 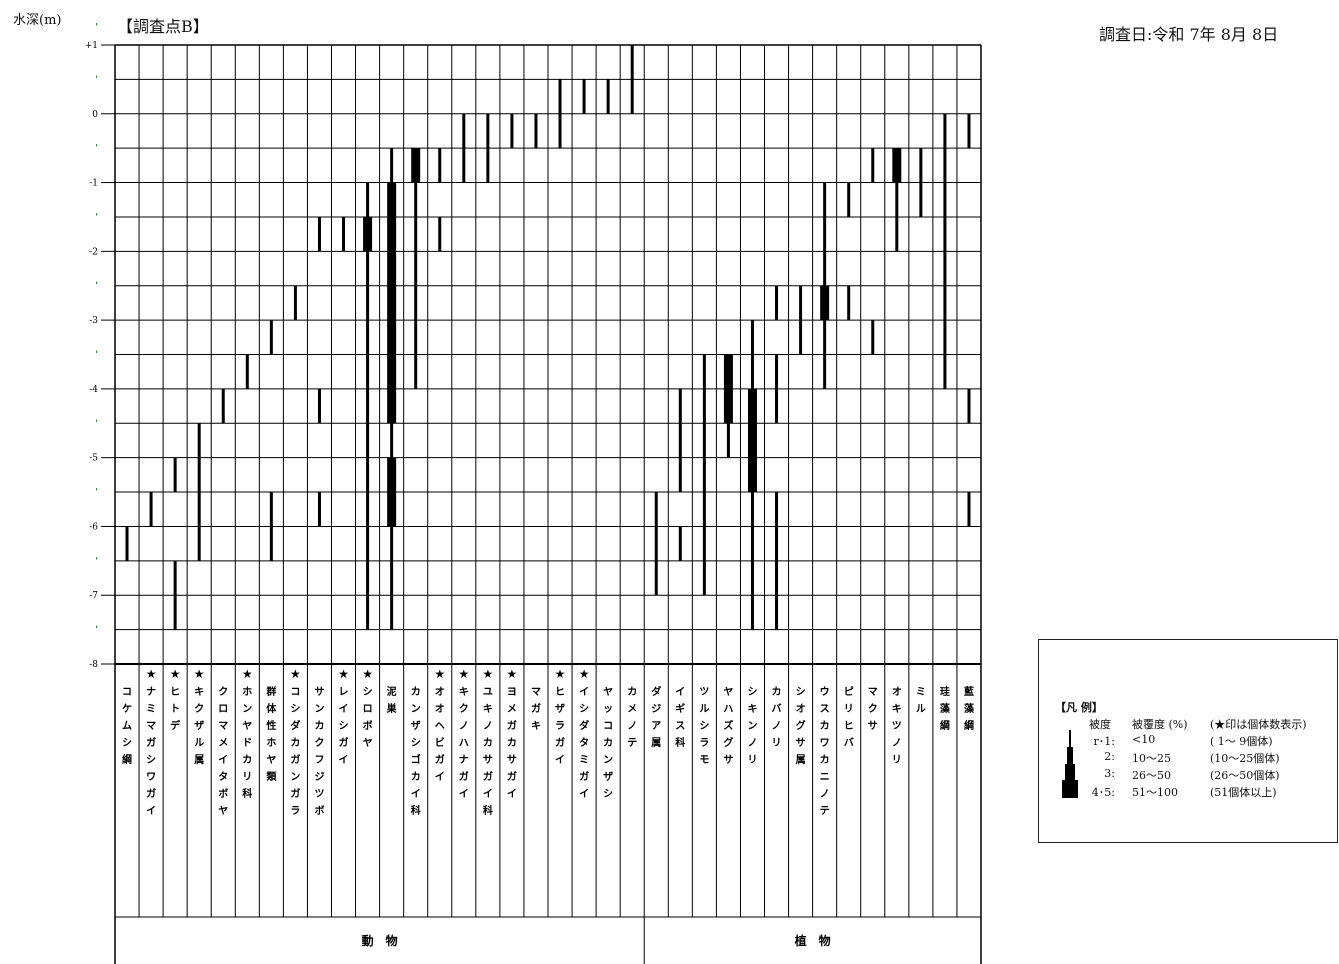 What do you see at coordinates (488, 752) in the screenshot?
I see `species-label: ユキノカサガイ科` at bounding box center [488, 752].